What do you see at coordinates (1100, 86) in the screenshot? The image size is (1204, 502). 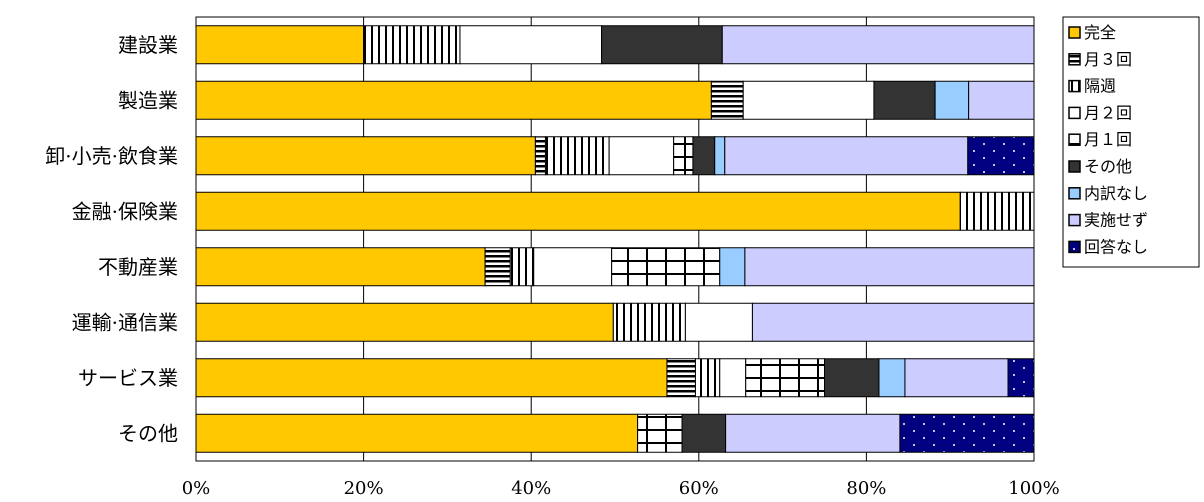 I see `legend-label: 隔週` at bounding box center [1100, 86].